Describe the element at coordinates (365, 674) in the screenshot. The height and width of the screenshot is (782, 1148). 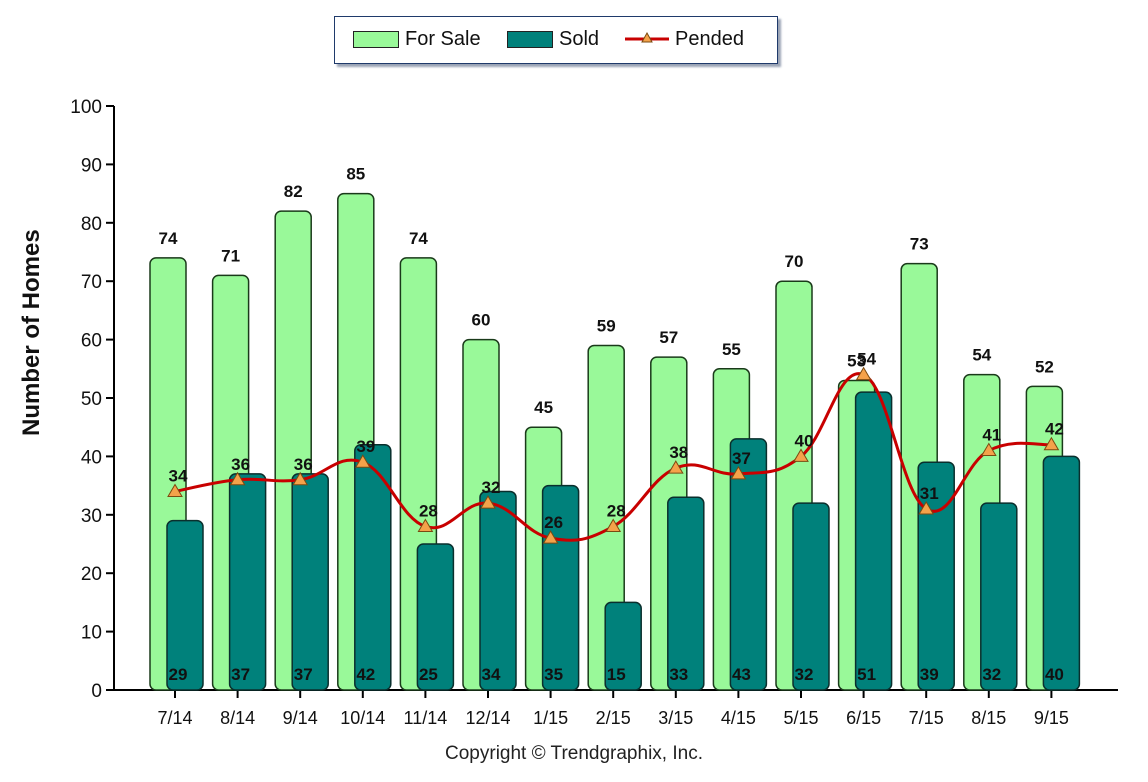
I see `sold-value-label: 42` at that location.